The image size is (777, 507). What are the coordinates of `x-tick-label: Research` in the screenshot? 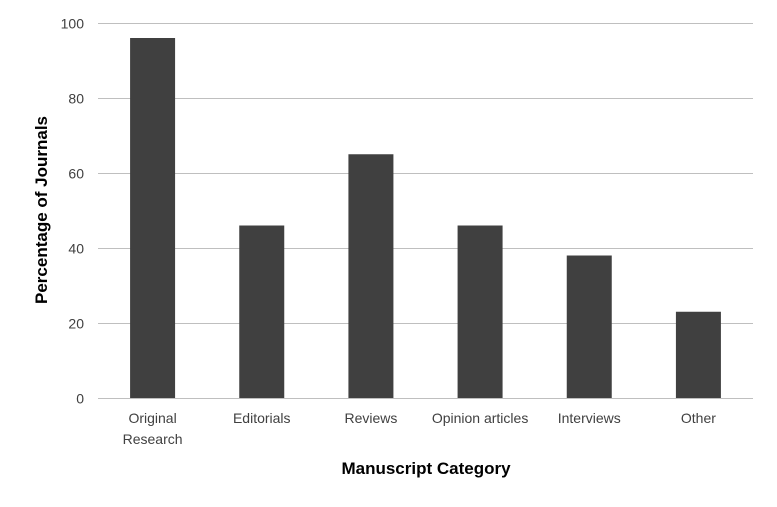 It's located at (153, 439).